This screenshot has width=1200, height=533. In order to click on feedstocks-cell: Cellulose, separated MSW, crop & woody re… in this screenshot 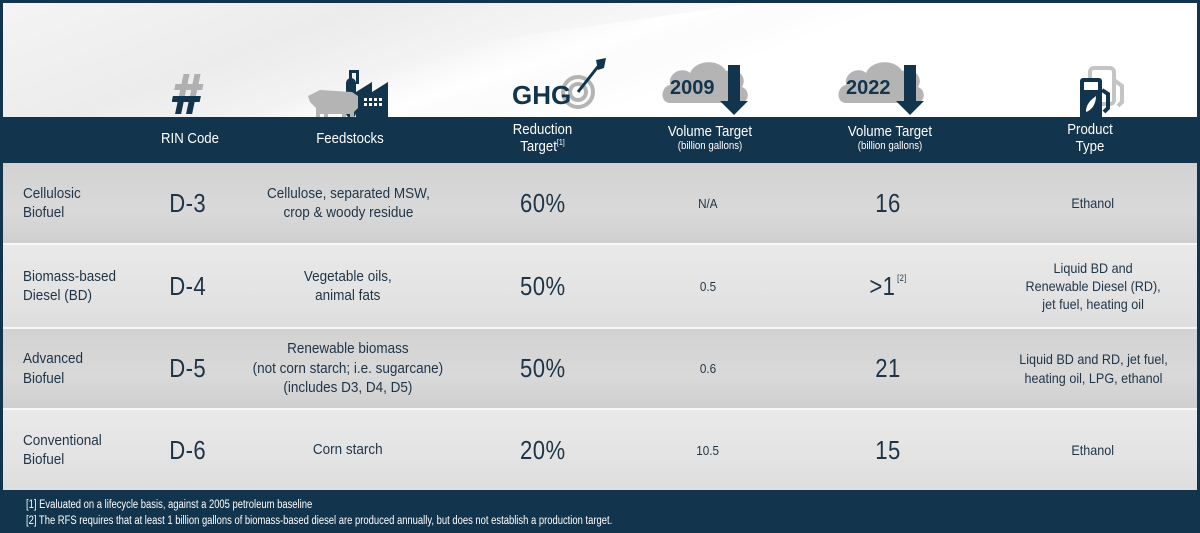, I will do `click(348, 203)`.